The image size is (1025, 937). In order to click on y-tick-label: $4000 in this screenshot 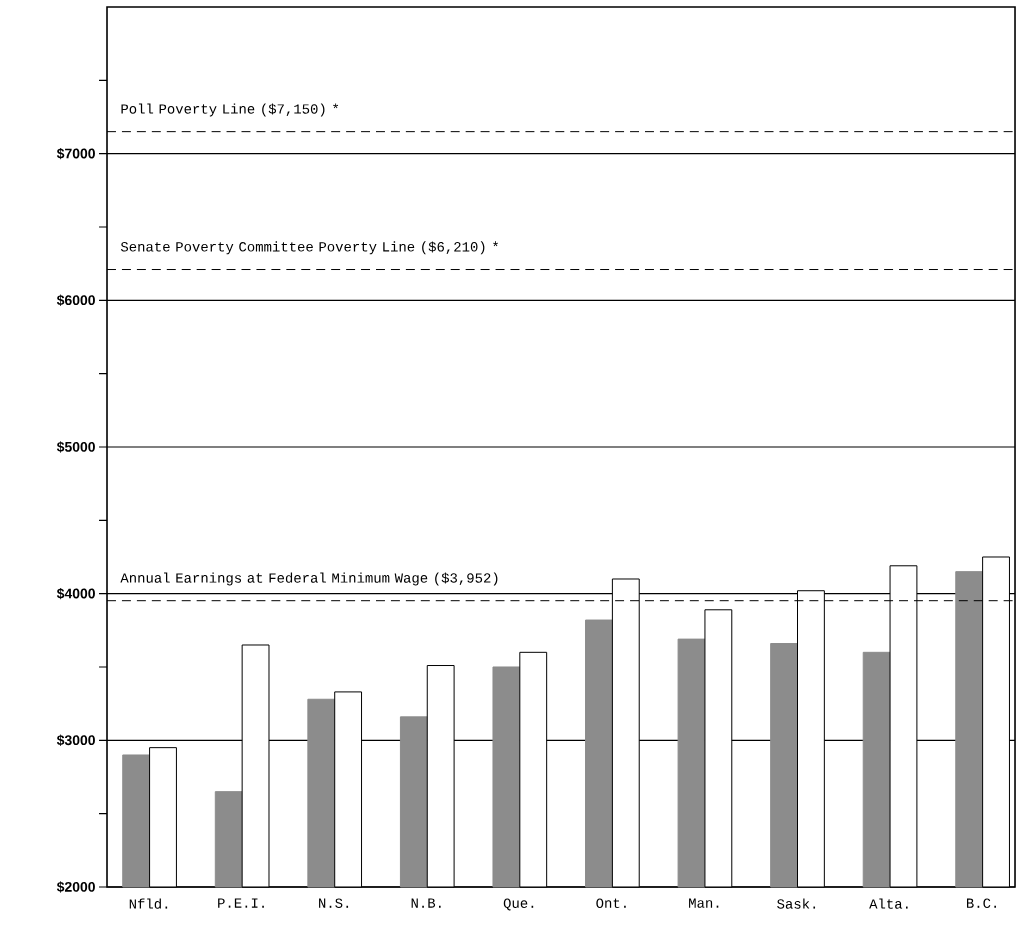, I will do `click(75, 593)`.